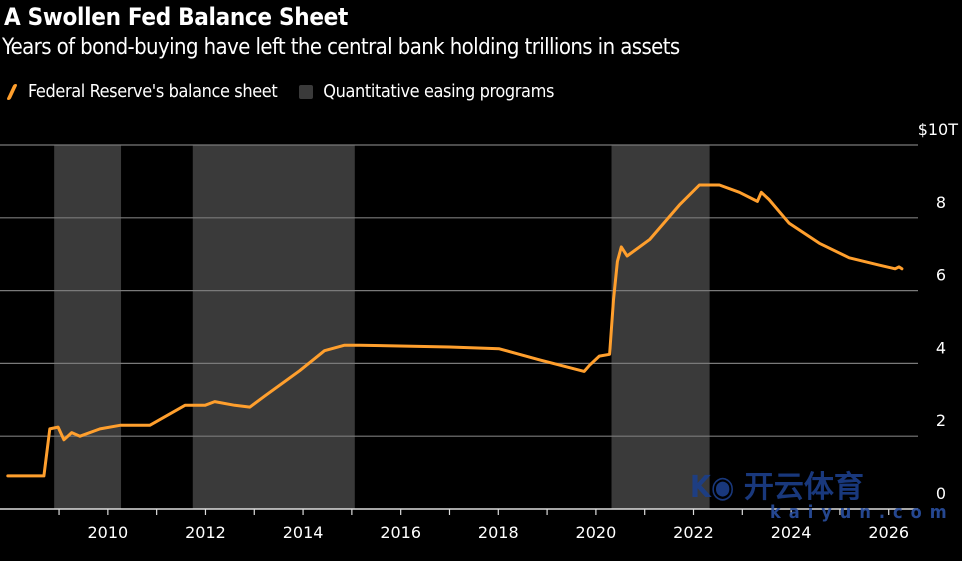 The height and width of the screenshot is (561, 962). Describe the element at coordinates (941, 347) in the screenshot. I see `y-tick-label: 4` at that location.